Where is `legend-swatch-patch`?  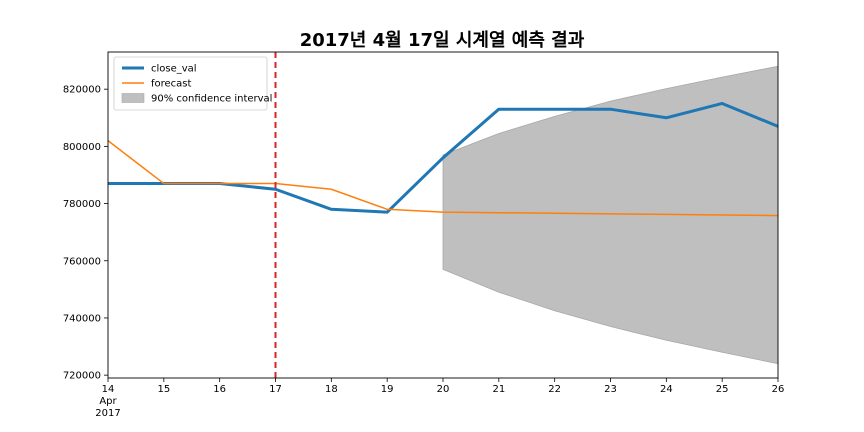 legend-swatch-patch is located at coordinates (133, 98).